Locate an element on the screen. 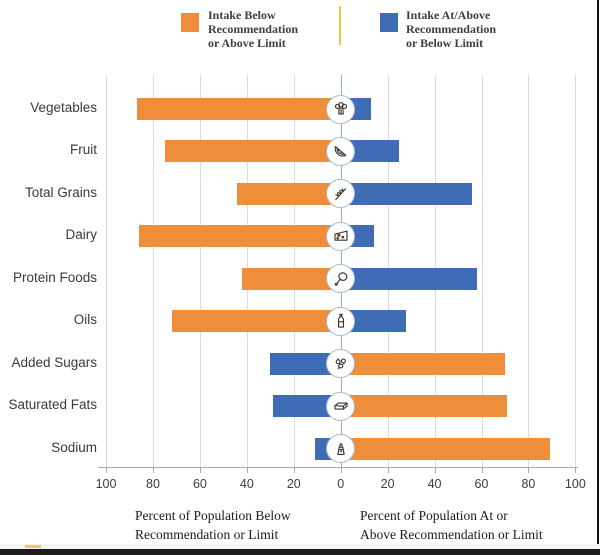  category-label-vegetables: Vegetables is located at coordinates (63, 107).